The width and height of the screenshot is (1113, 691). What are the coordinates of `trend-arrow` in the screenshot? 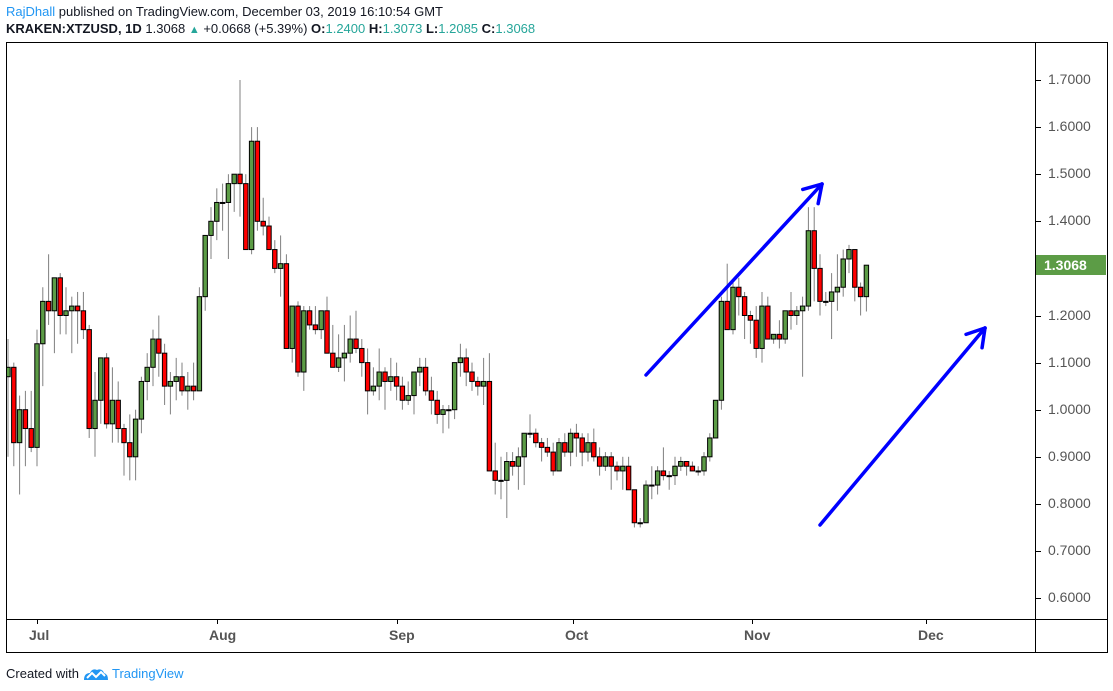 It's located at (902, 426).